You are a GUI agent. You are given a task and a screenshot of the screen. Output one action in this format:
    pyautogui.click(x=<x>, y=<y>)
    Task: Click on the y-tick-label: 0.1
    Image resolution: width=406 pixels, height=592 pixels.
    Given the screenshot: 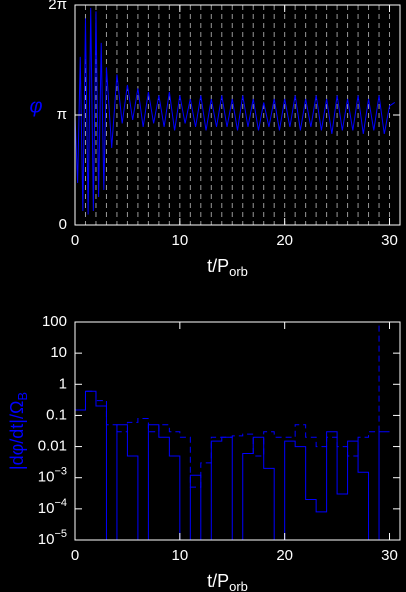 What is the action you would take?
    pyautogui.click(x=56, y=414)
    